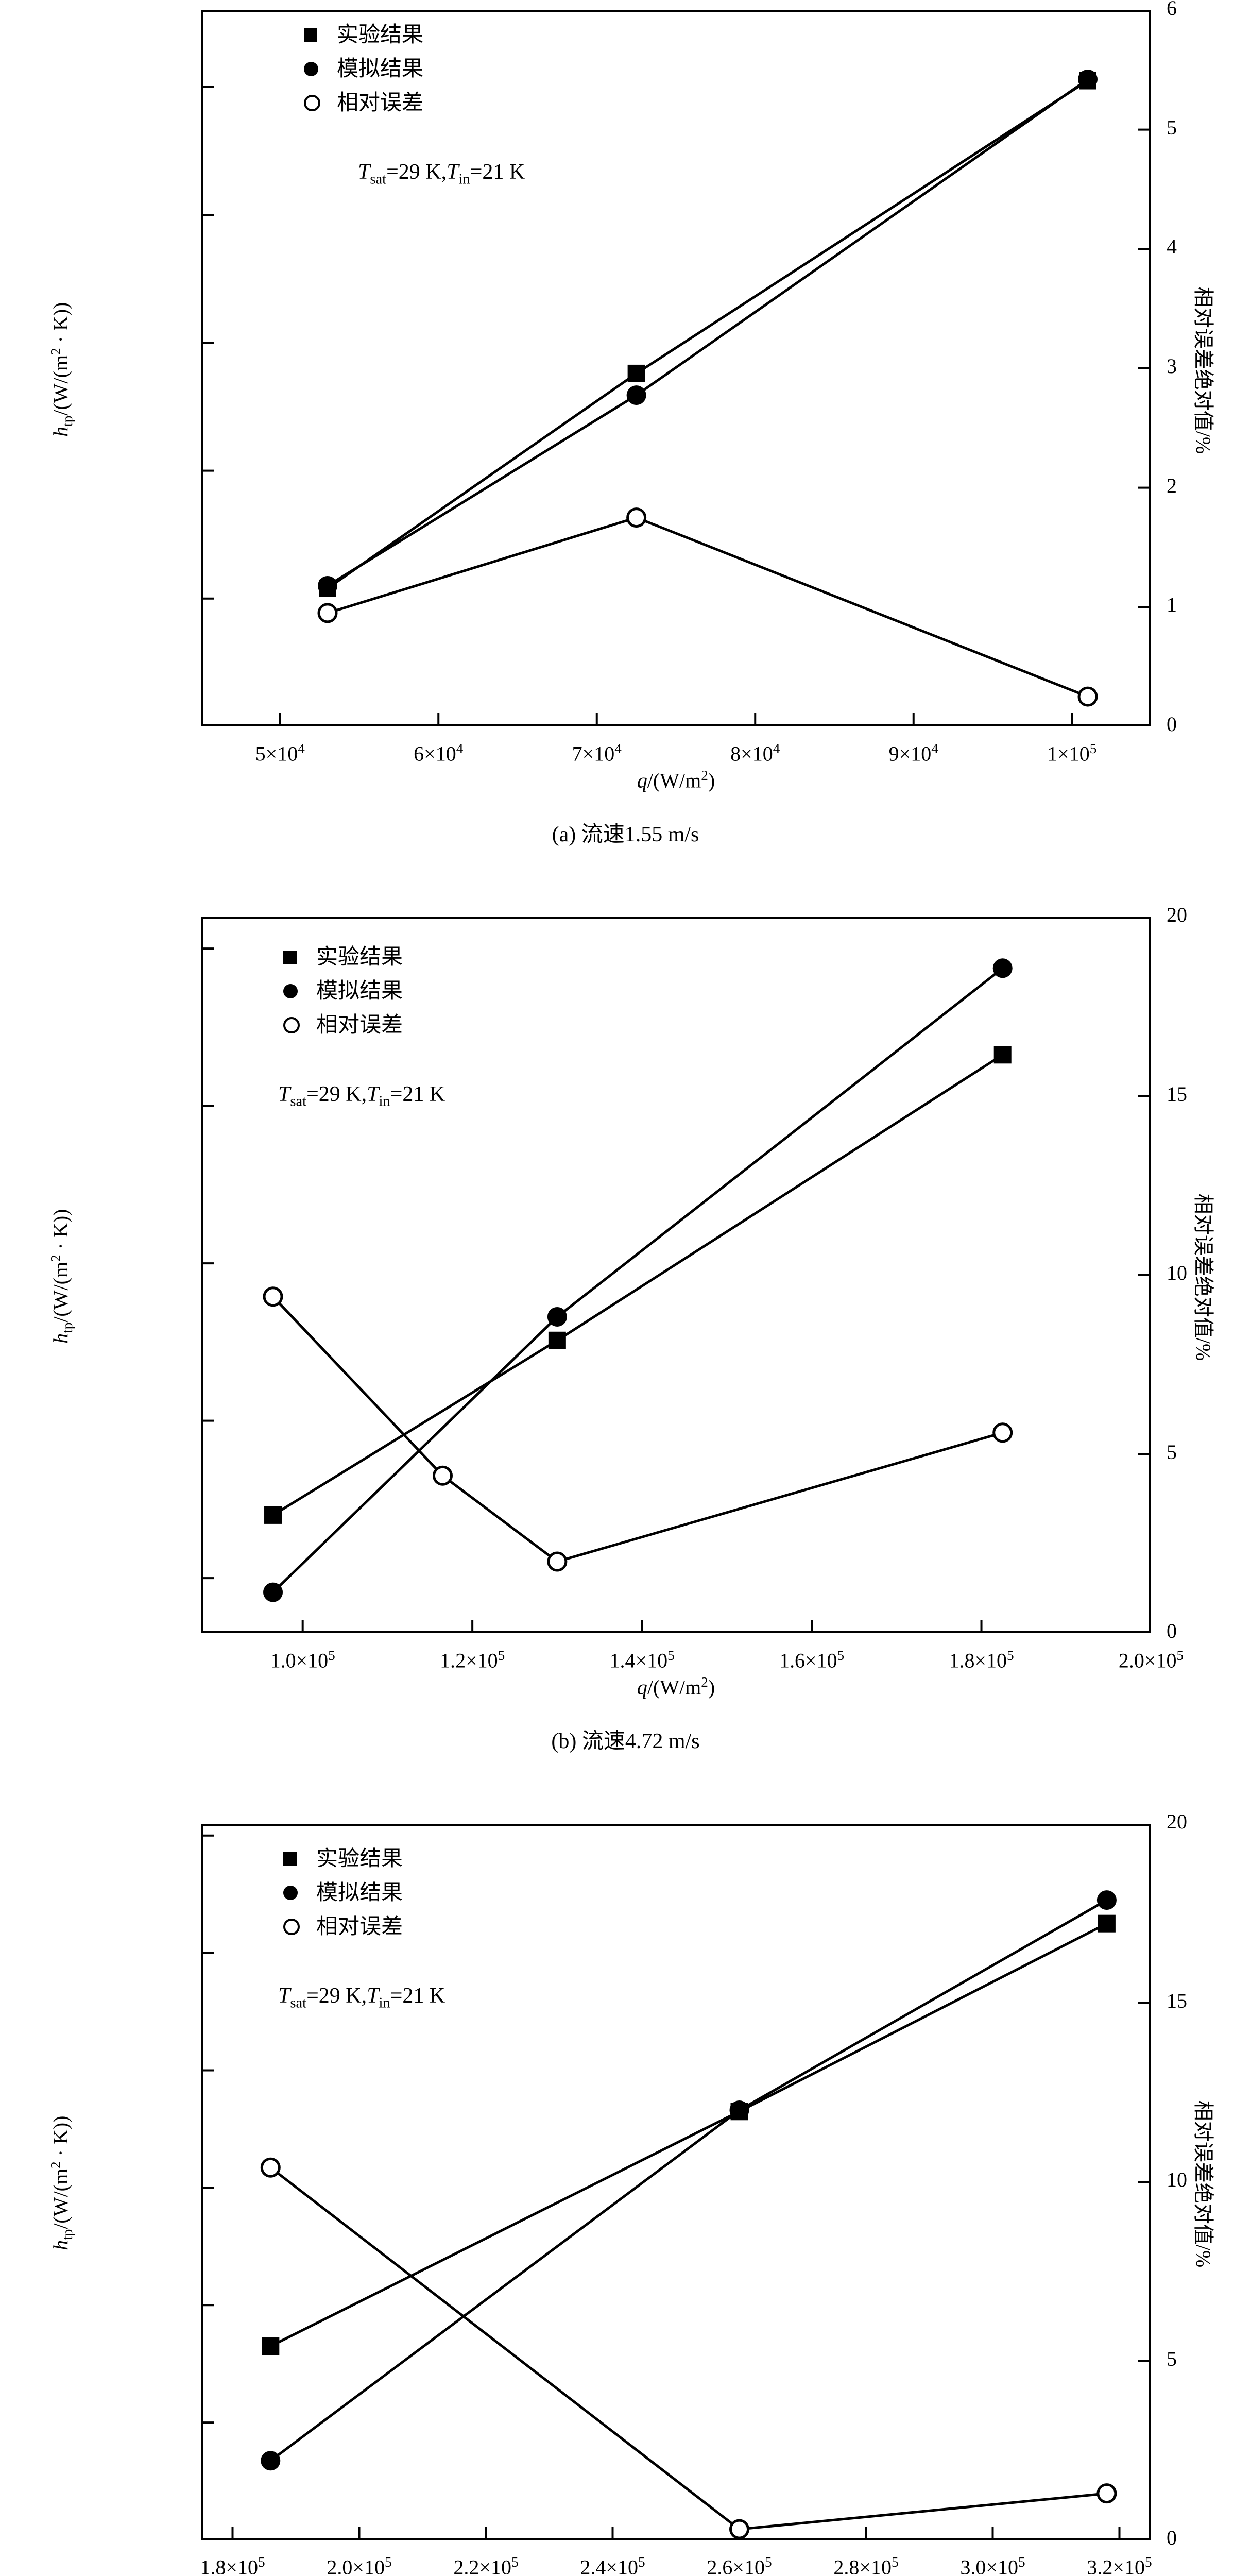 This screenshot has width=1251, height=2576. Describe the element at coordinates (62, 369) in the screenshot. I see `panel-a-y-axis-title: htp/(W/(m2 · K))` at that location.